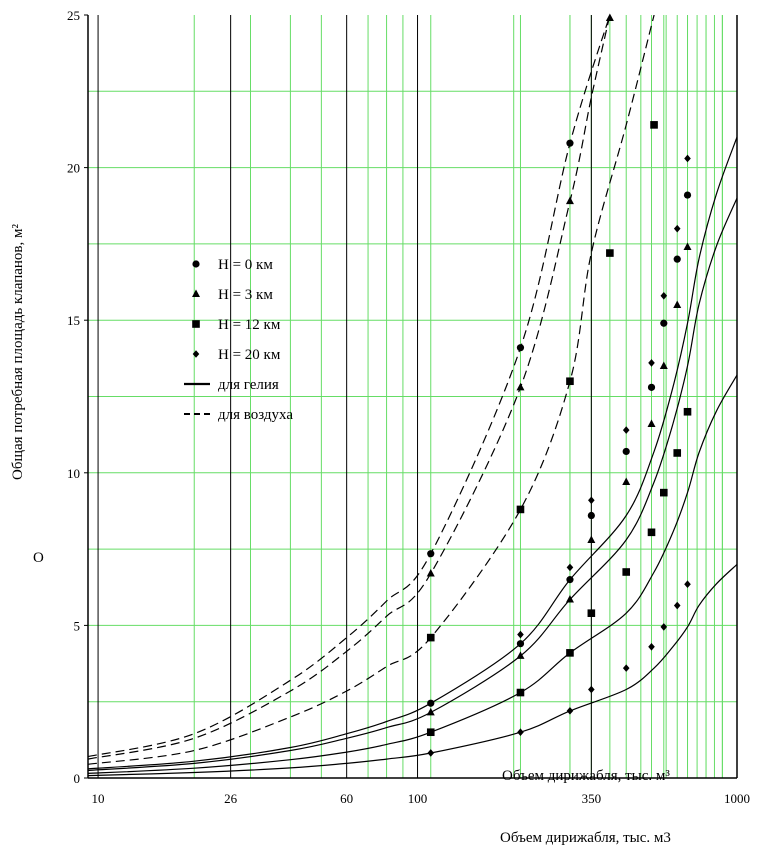 Image resolution: width=763 pixels, height=855 pixels. I want to click on legend-marker-circle, so click(196, 264).